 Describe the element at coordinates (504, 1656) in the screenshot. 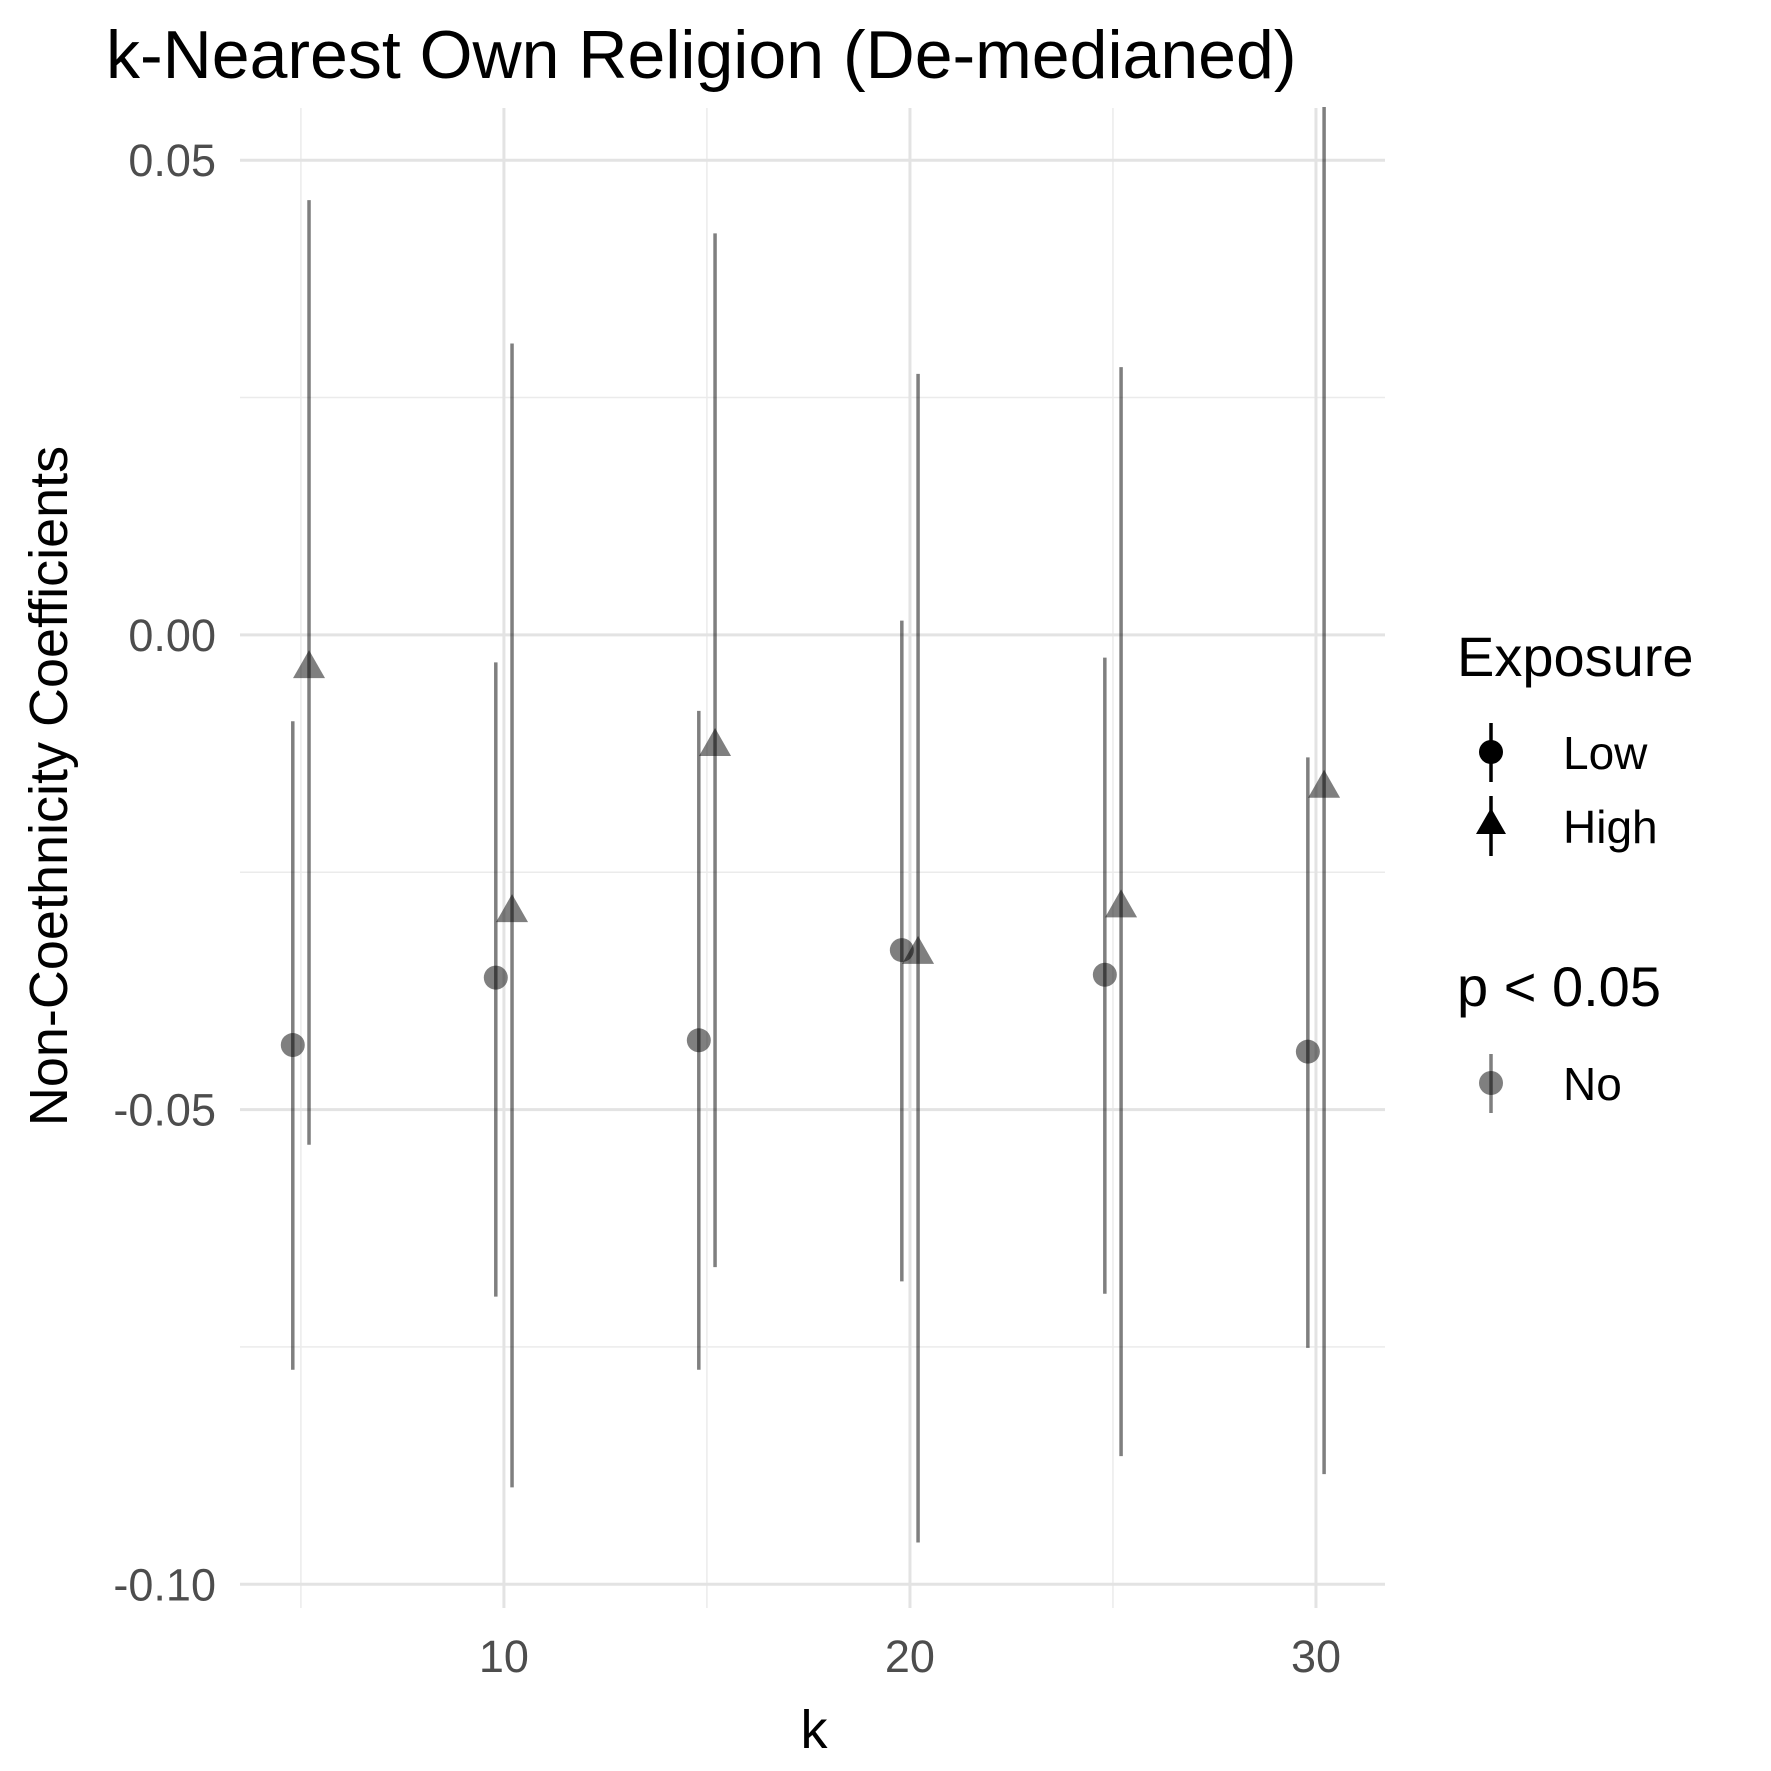

I see `x-tick-label-0: 10` at that location.